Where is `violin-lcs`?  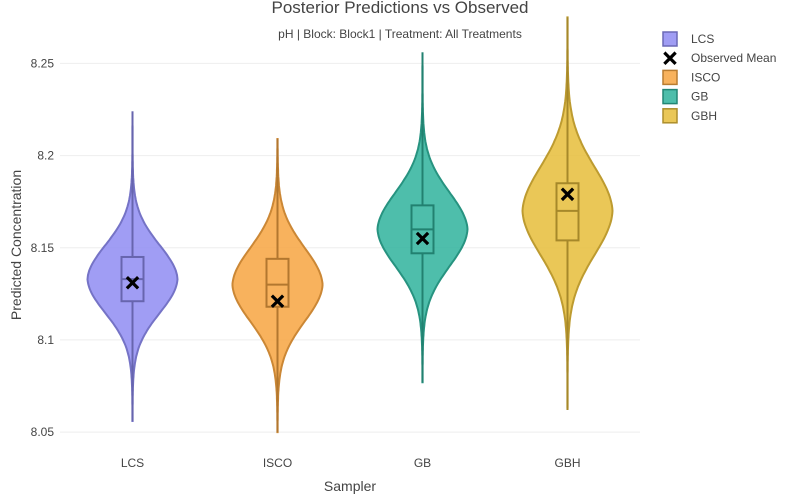 violin-lcs is located at coordinates (132, 266).